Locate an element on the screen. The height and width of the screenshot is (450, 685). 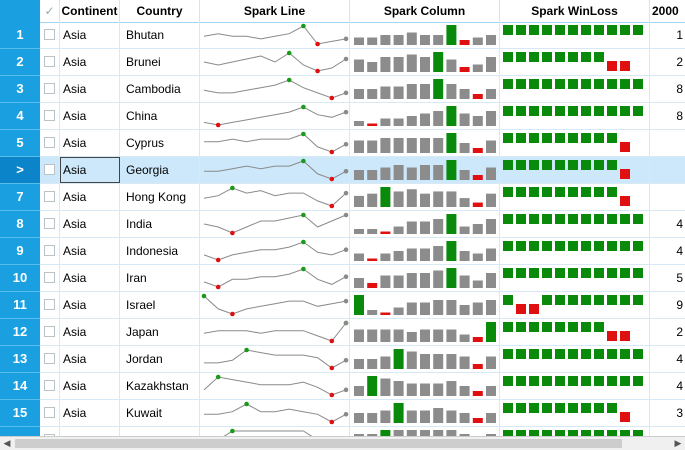
column-header-spark-winloss: Spark WinLoss is located at coordinates (575, 11).